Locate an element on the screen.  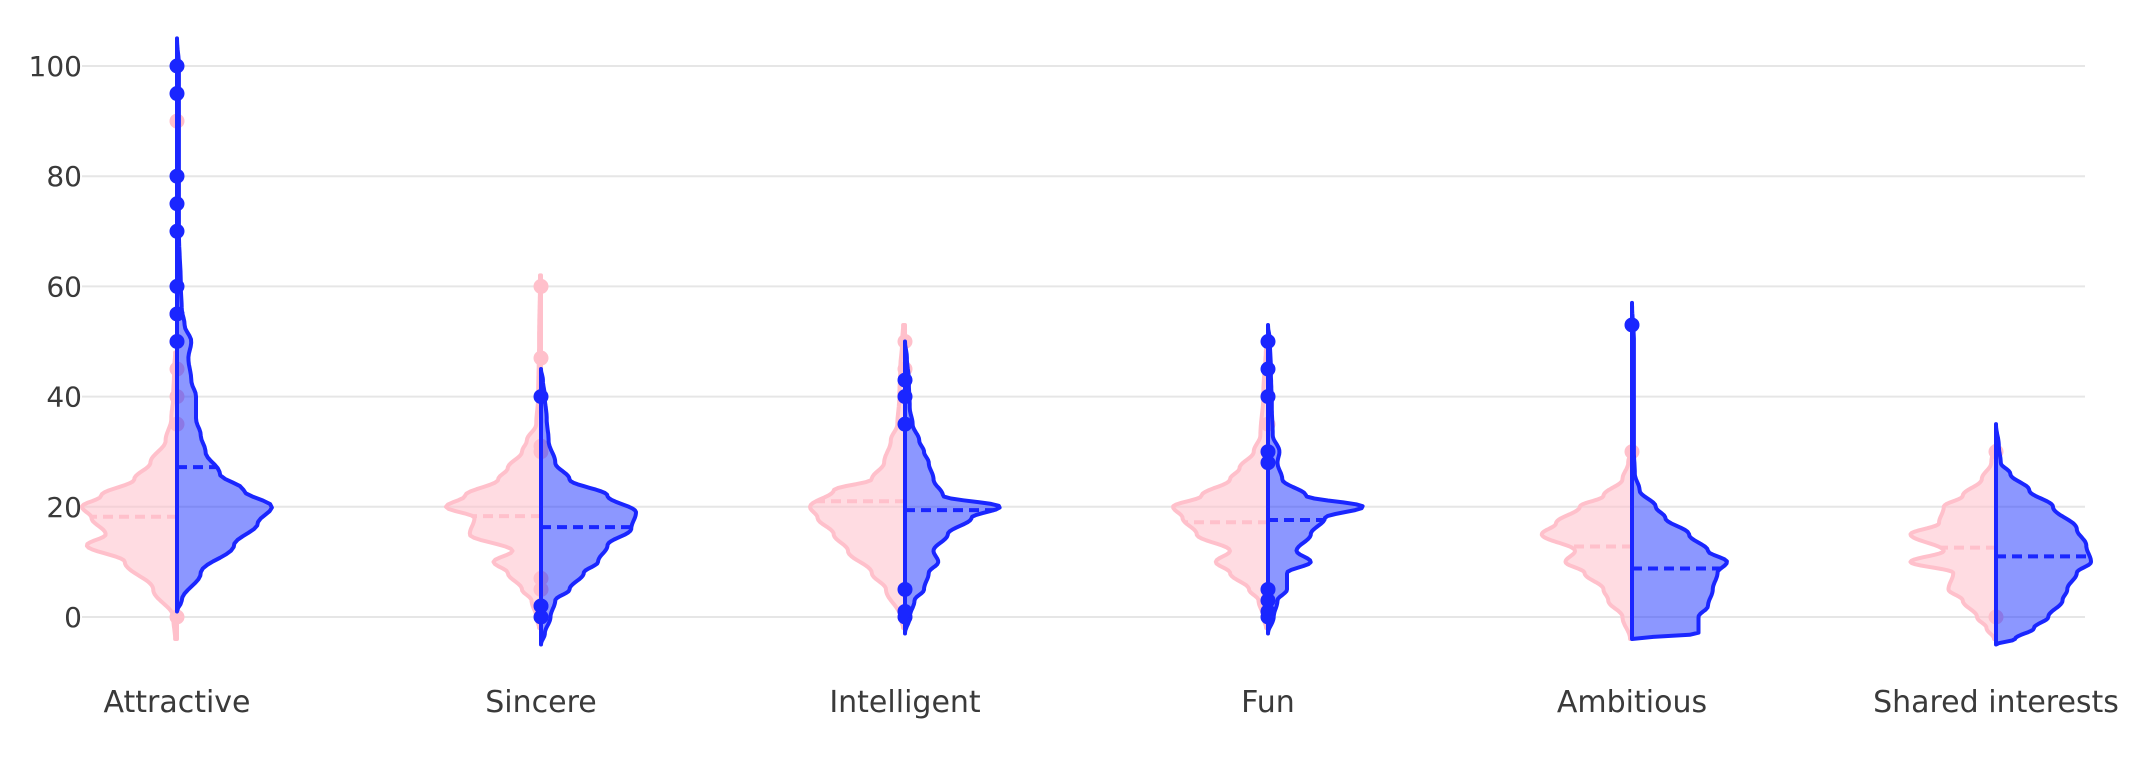
category-label: Fun is located at coordinates (1268, 702).